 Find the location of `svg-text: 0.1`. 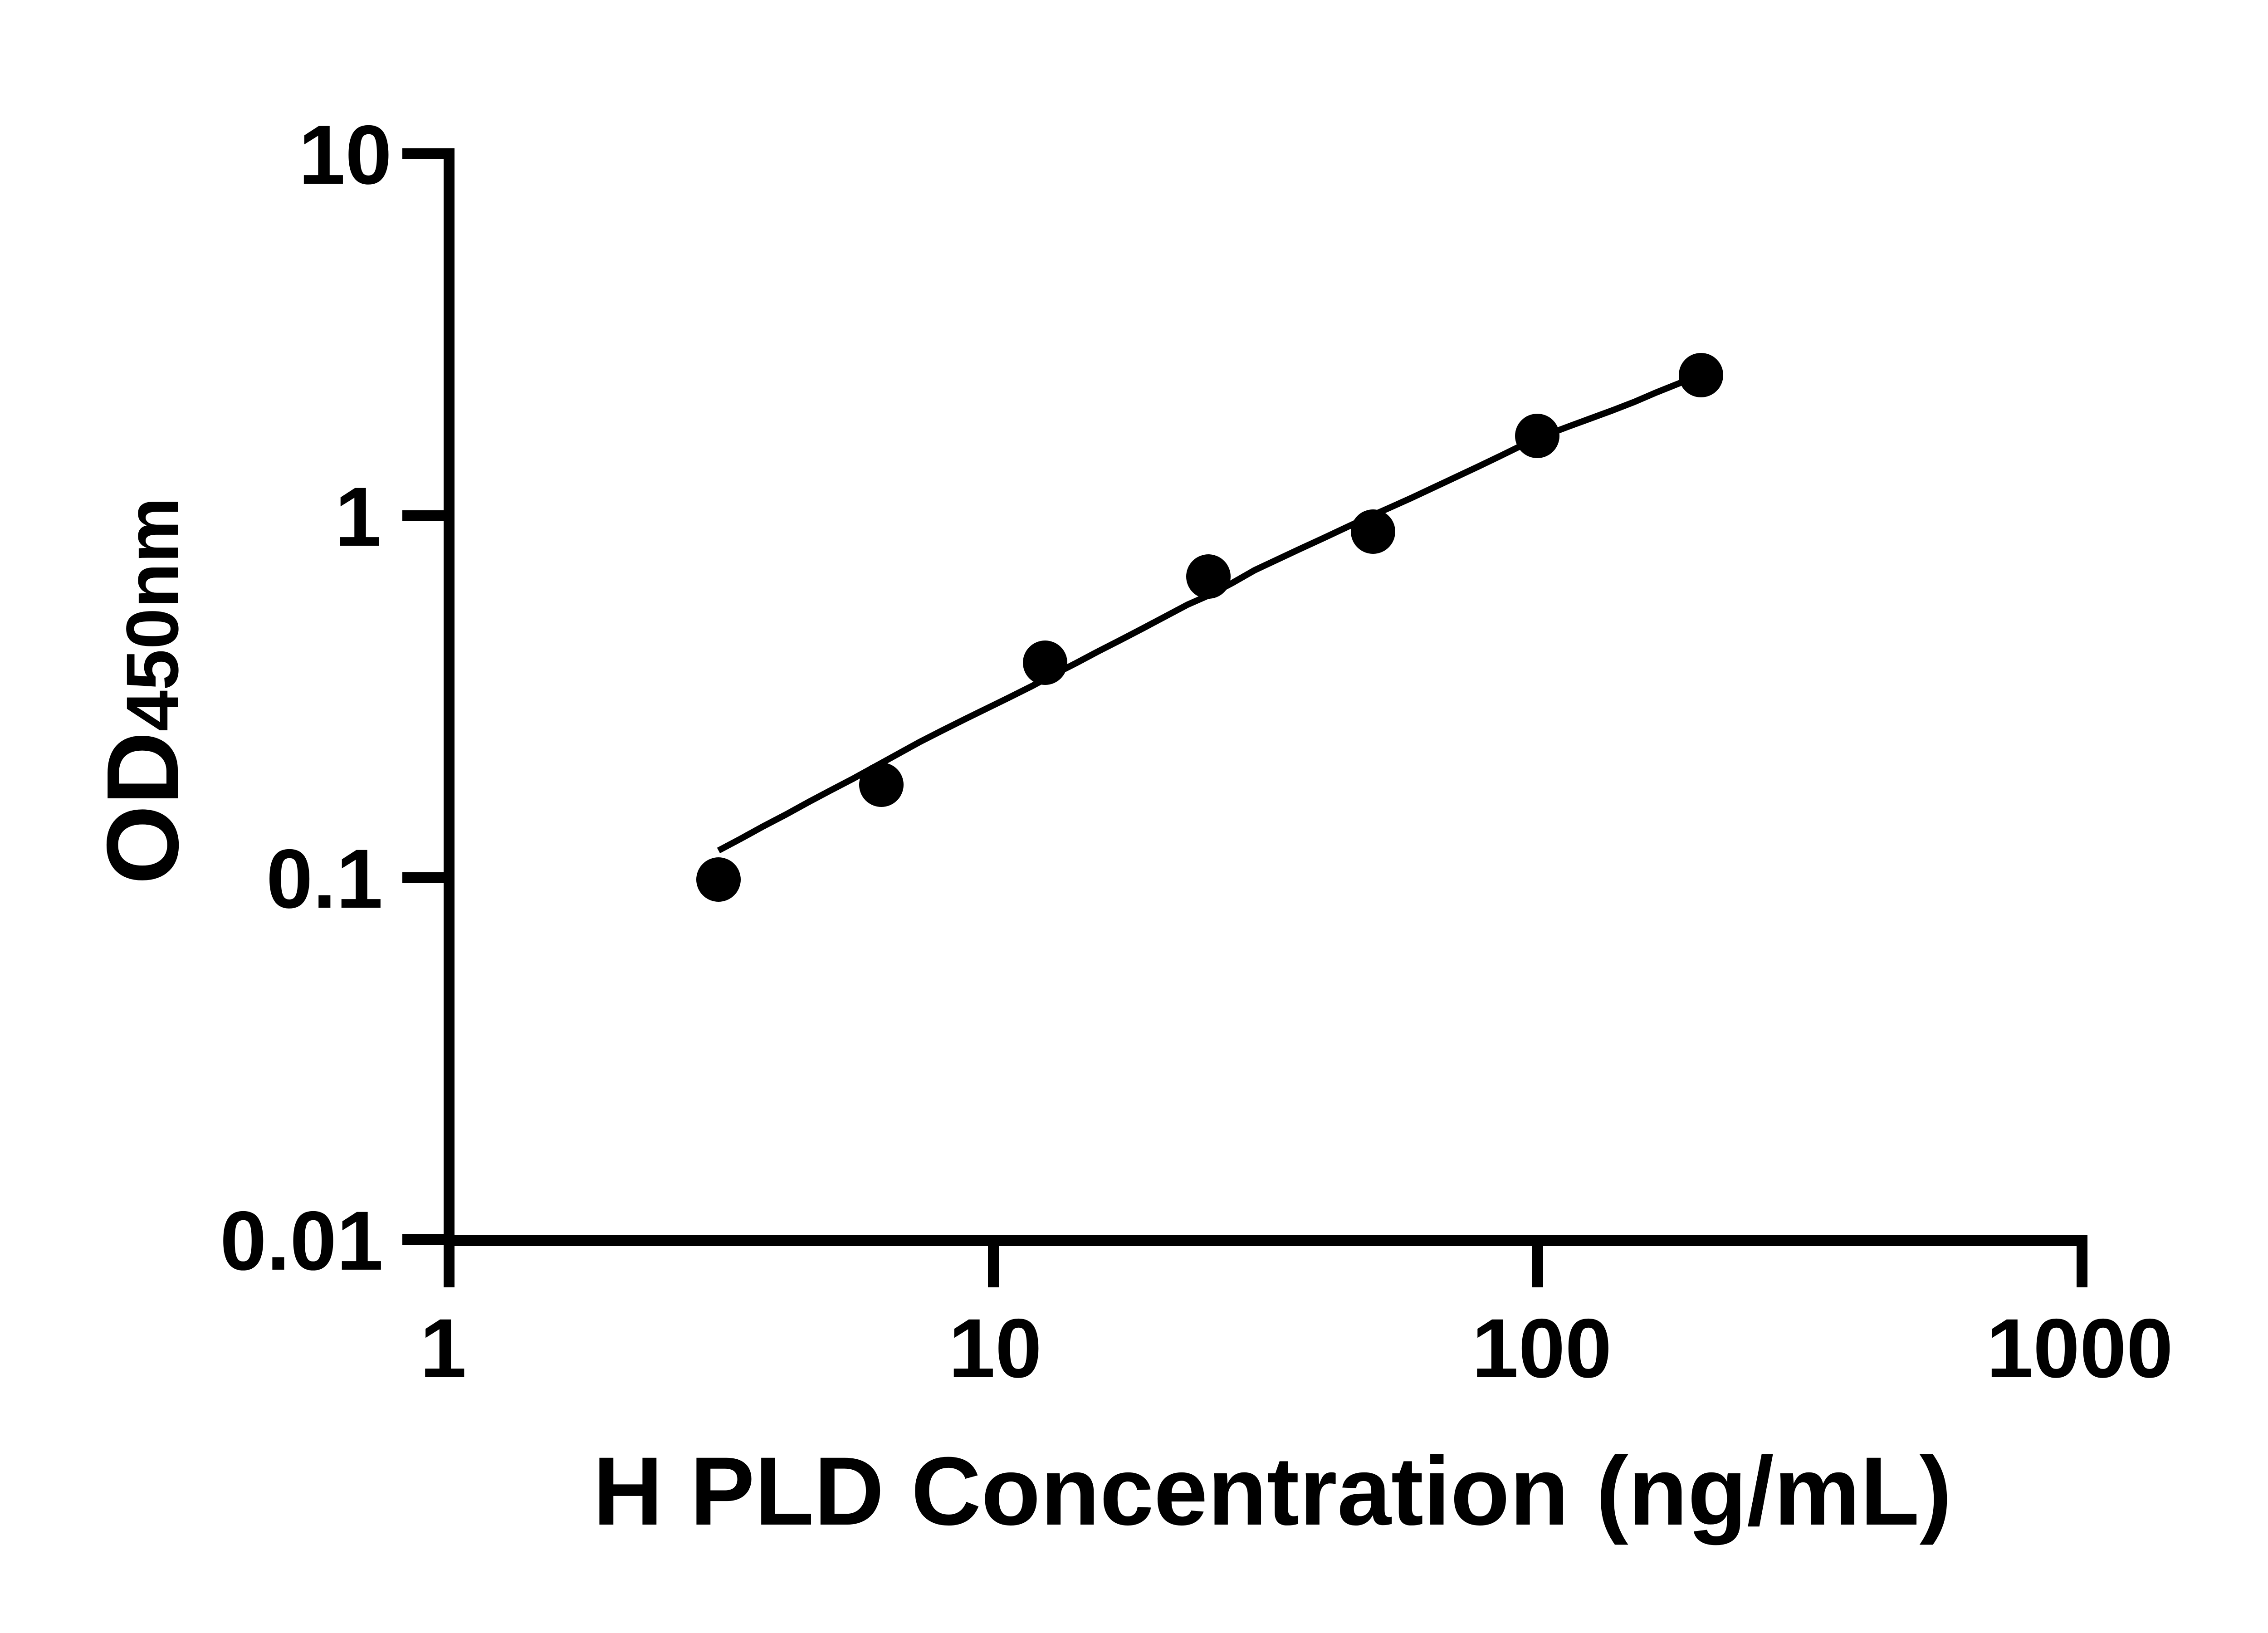

svg-text: 0.1 is located at coordinates (325, 879).